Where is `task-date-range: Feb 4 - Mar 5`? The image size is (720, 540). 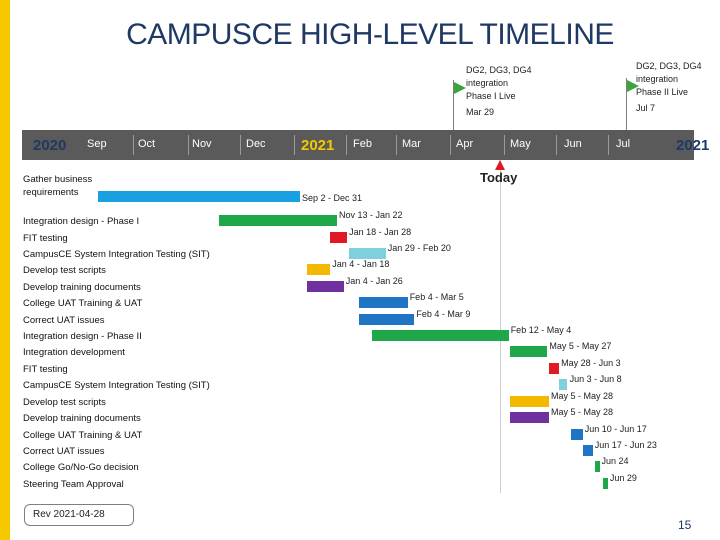 task-date-range: Feb 4 - Mar 5 is located at coordinates (436, 297).